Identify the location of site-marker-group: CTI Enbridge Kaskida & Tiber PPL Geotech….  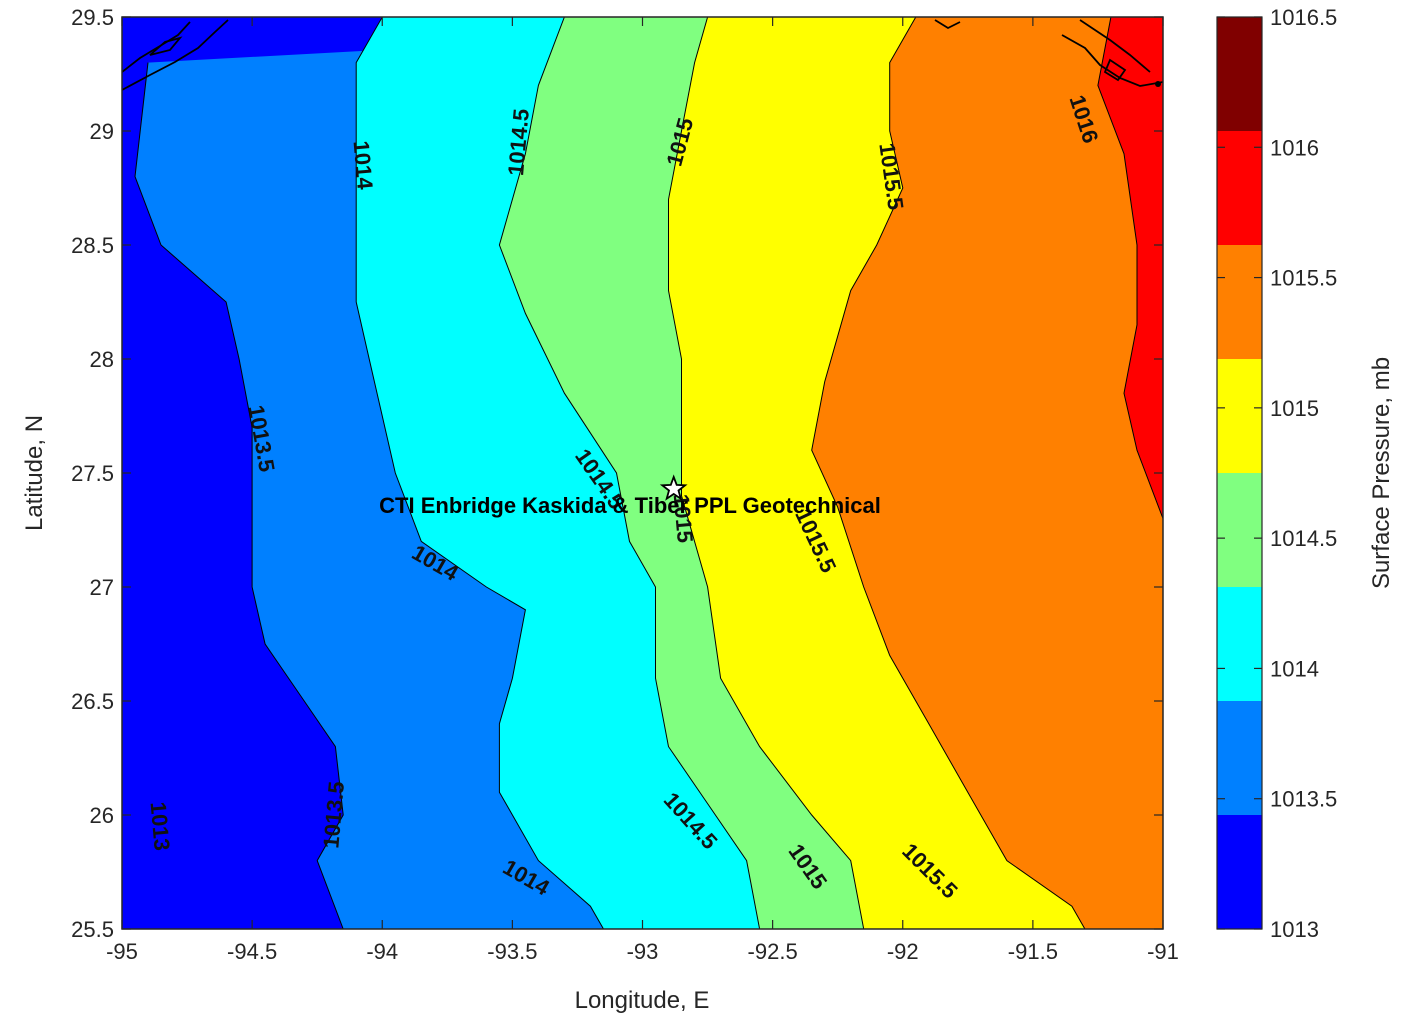
(630, 496).